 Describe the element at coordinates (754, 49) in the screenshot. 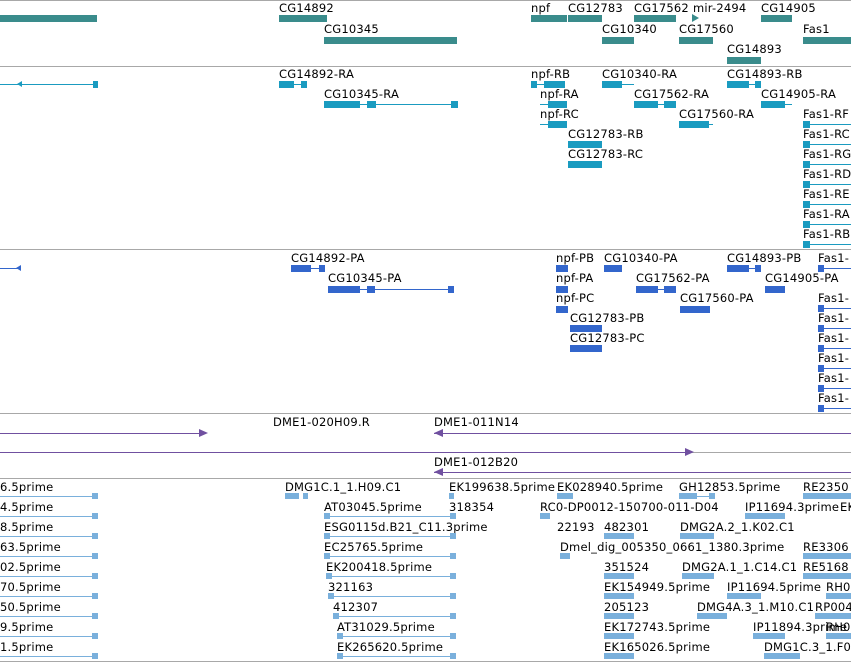

I see `gene-label: CG14893` at that location.